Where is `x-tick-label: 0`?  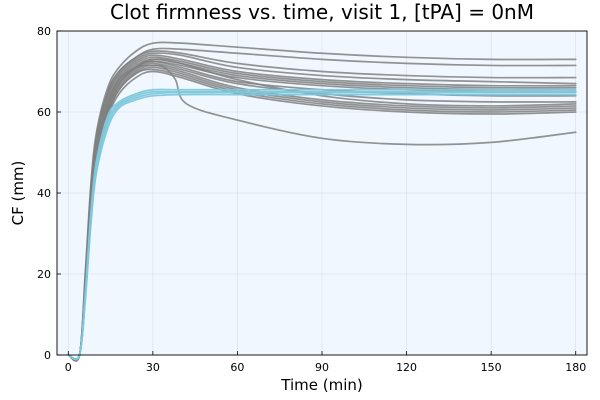 x-tick-label: 0 is located at coordinates (68, 367).